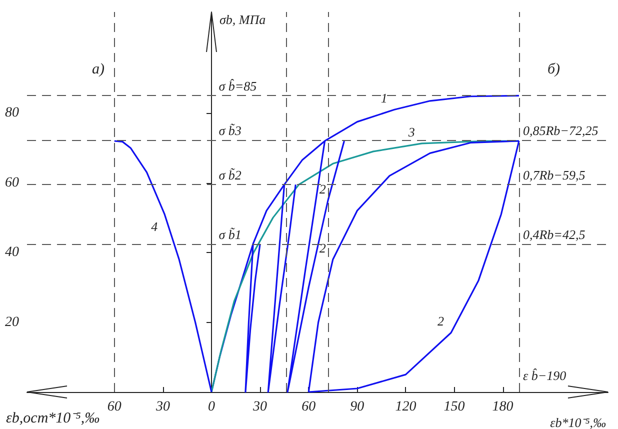 The image size is (618, 429). I want to click on y-tick-label: 20, so click(12, 322).